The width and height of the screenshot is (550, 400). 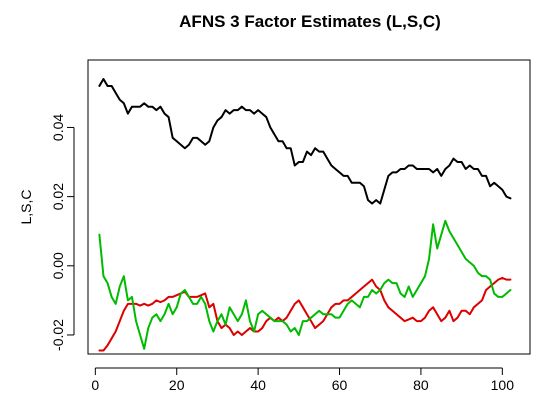 I want to click on x-tick-label: 100, so click(x=503, y=385).